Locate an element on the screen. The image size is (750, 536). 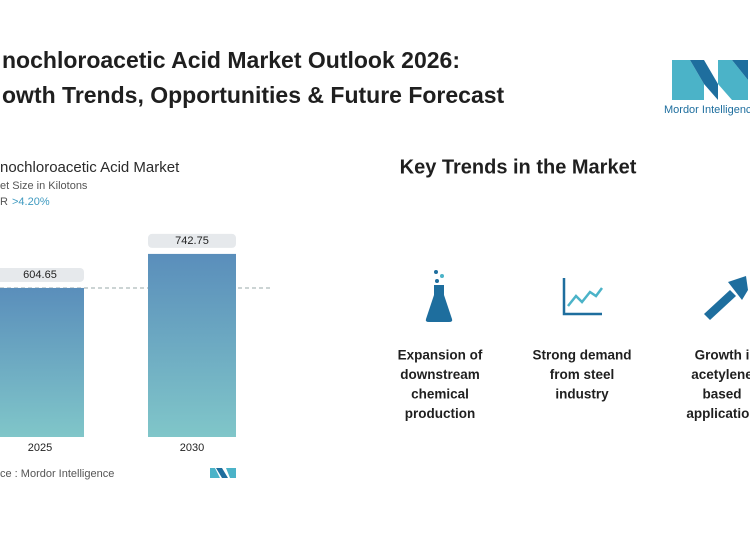
flask-icon is located at coordinates (439, 296).